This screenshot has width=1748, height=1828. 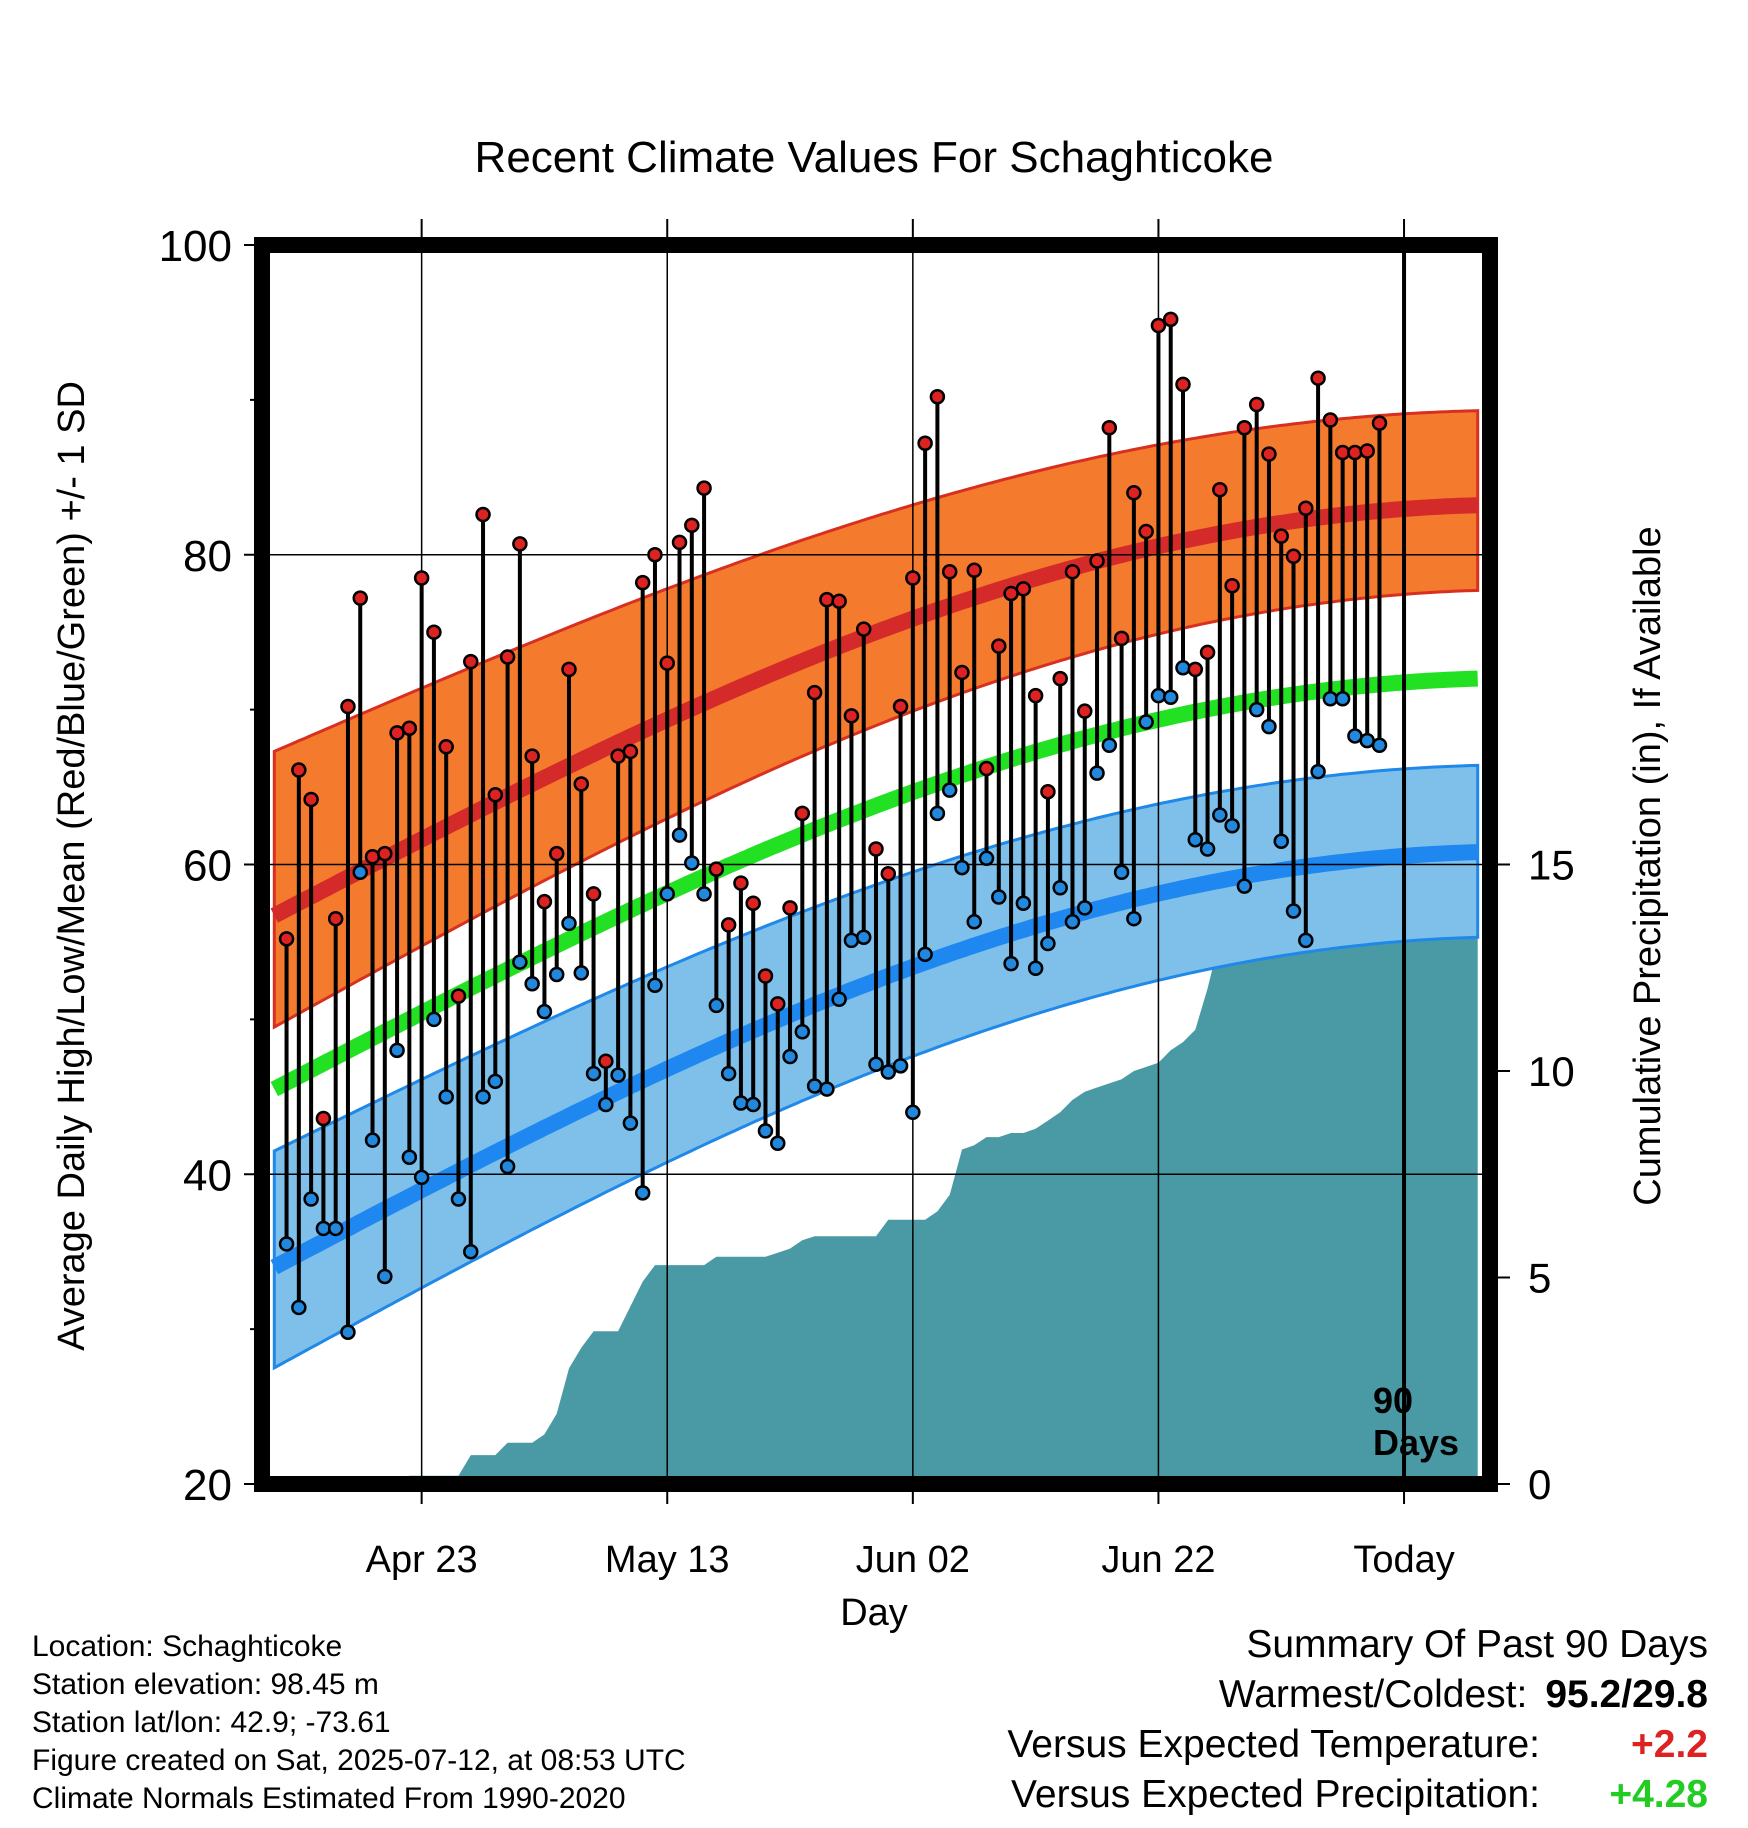 What do you see at coordinates (329, 1798) in the screenshot?
I see `climate-normals-period: Climate Normals Estimated From 1990-2020` at bounding box center [329, 1798].